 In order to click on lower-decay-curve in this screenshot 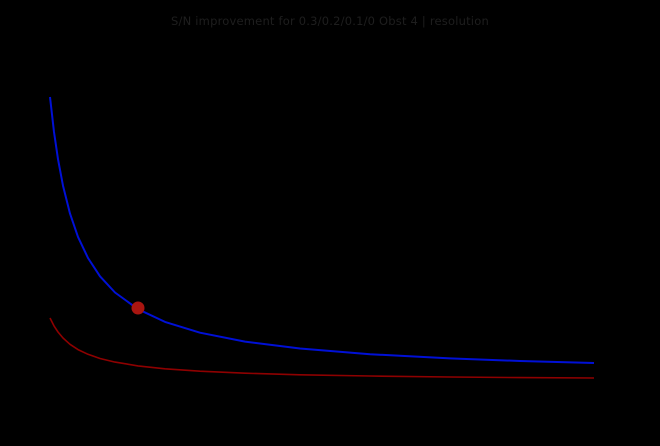, I will do `click(322, 348)`.